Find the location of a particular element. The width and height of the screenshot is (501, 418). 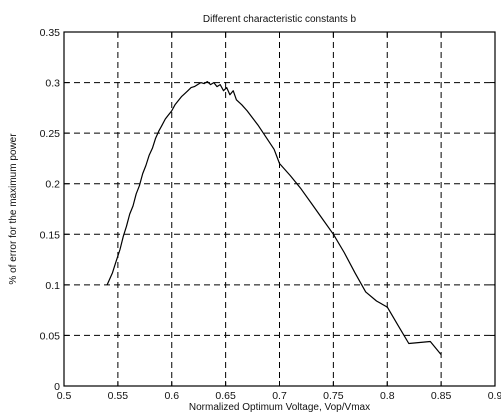

y-tick-label: 0.3 is located at coordinates (52, 84).